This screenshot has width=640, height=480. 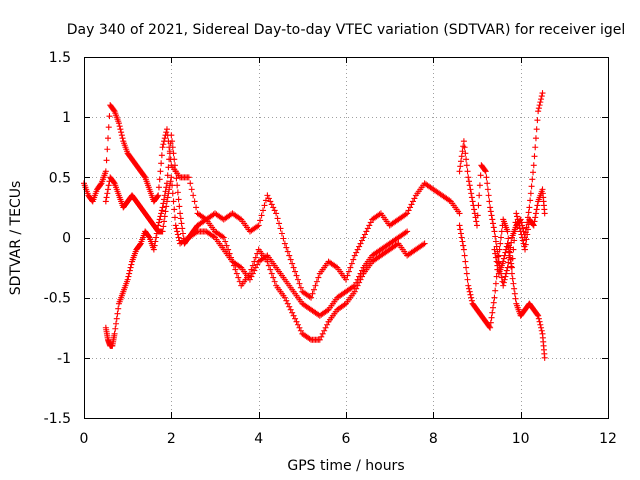 I want to click on y-tick-label: 0, so click(x=66, y=239).